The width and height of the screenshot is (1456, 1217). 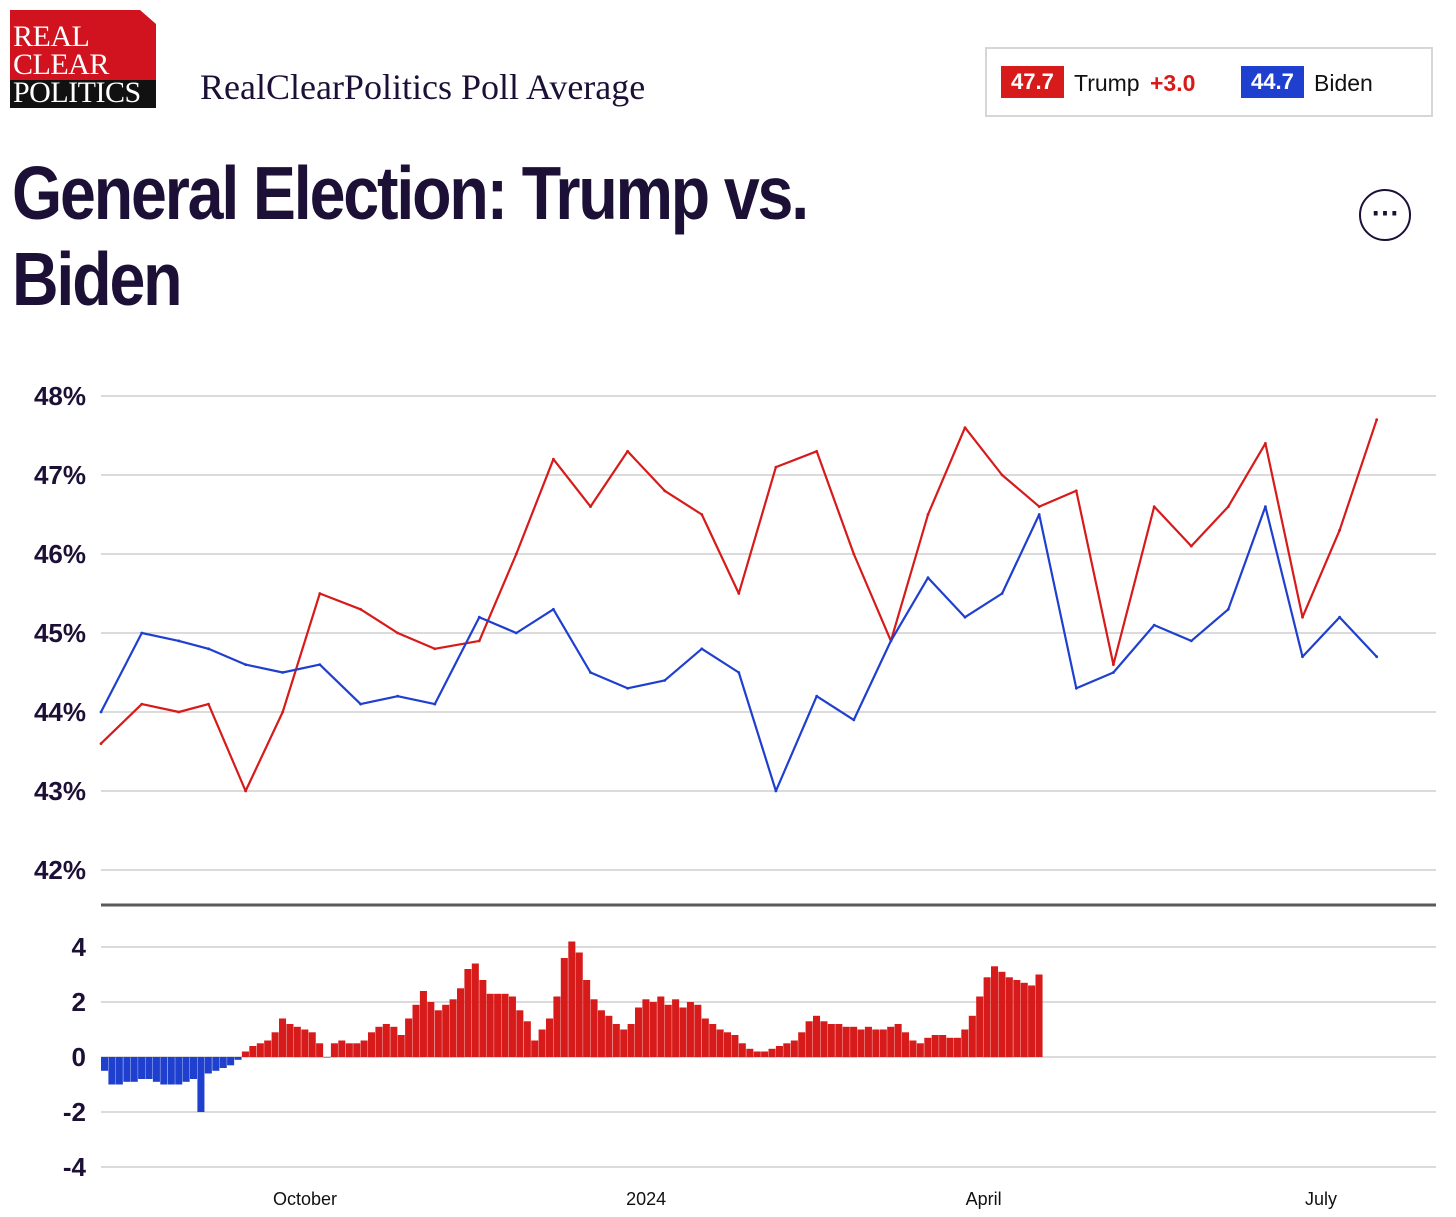 What do you see at coordinates (1209, 82) in the screenshot?
I see `poll-legend: 47.7 Trump +3.0 44.7 Biden` at bounding box center [1209, 82].